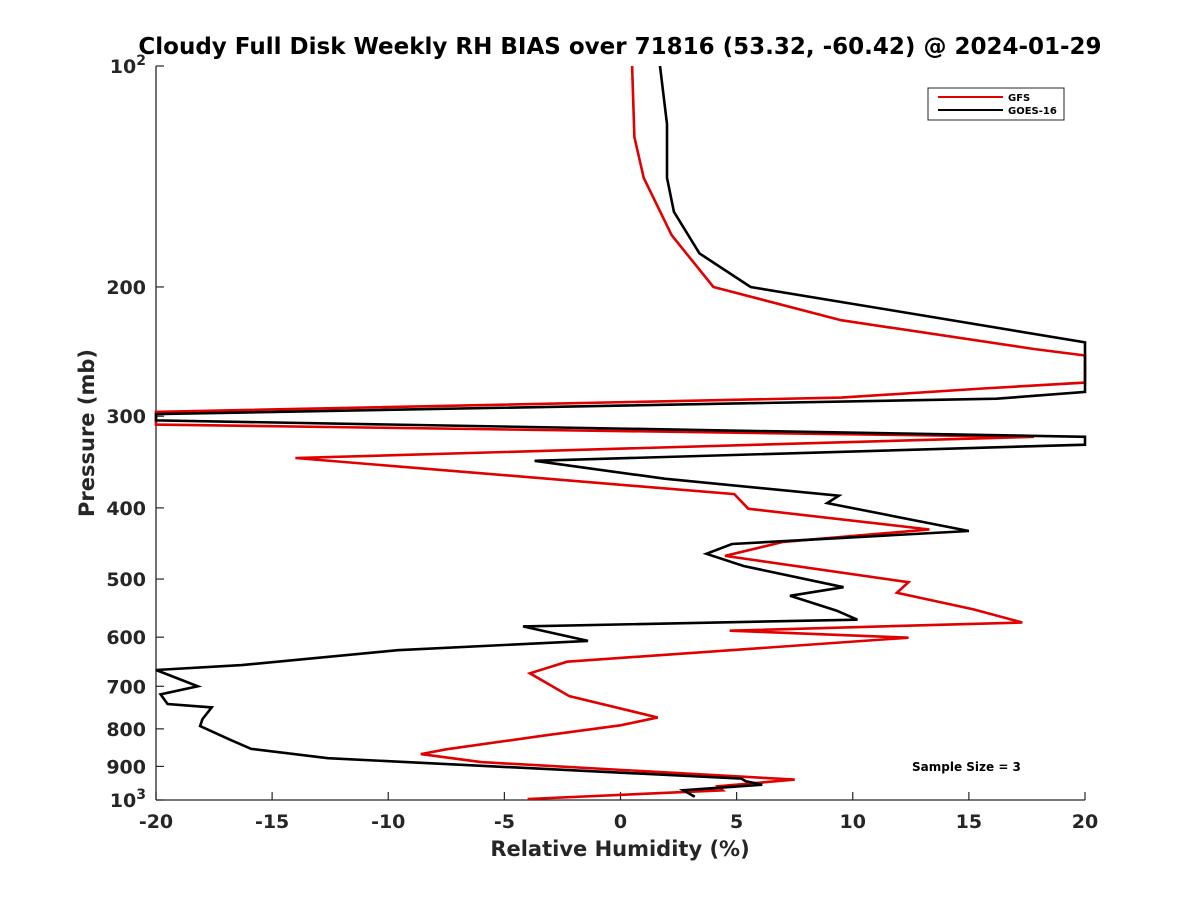  Describe the element at coordinates (126, 730) in the screenshot. I see `y-tick-label: 800` at that location.